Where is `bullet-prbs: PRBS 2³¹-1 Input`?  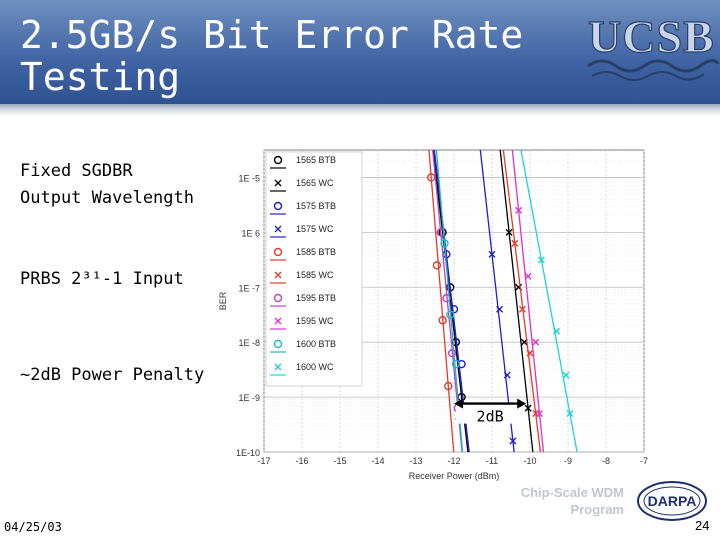
bullet-prbs: PRBS 2³¹-1 Input is located at coordinates (102, 279).